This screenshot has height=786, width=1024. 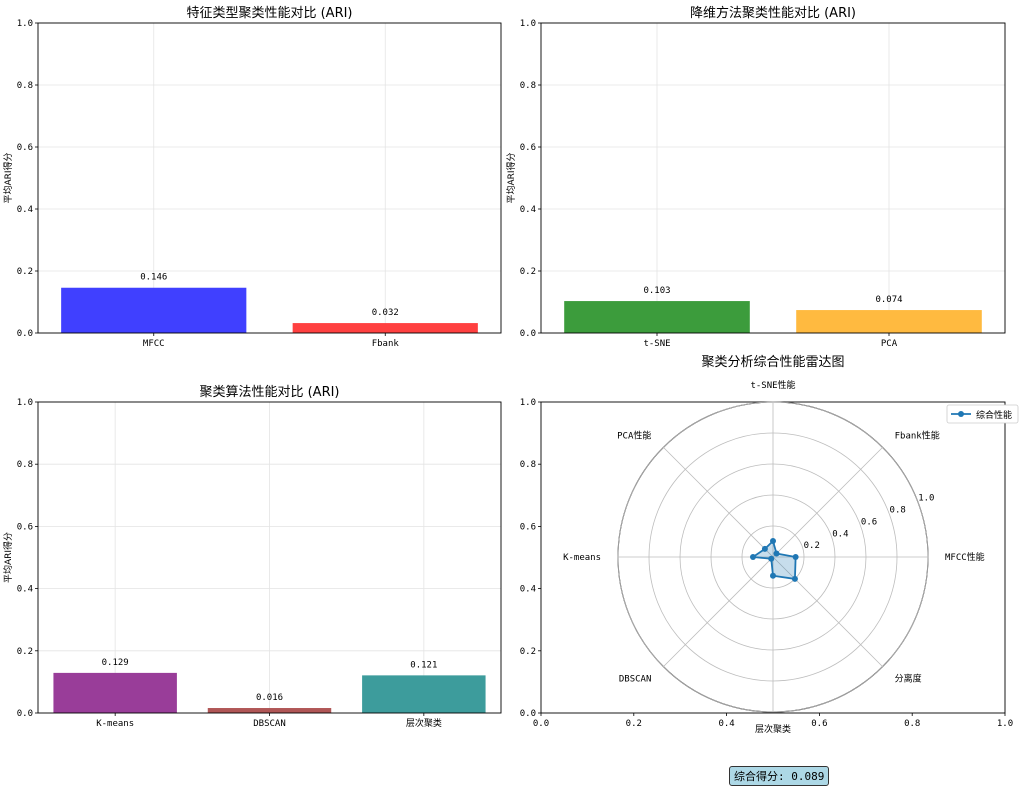 I want to click on radar-axis-label: 层次聚类, so click(x=773, y=729).